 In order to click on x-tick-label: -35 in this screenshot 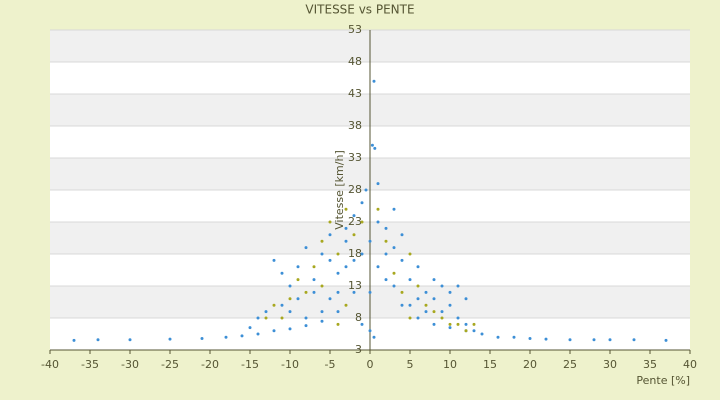, I will do `click(90, 364)`.